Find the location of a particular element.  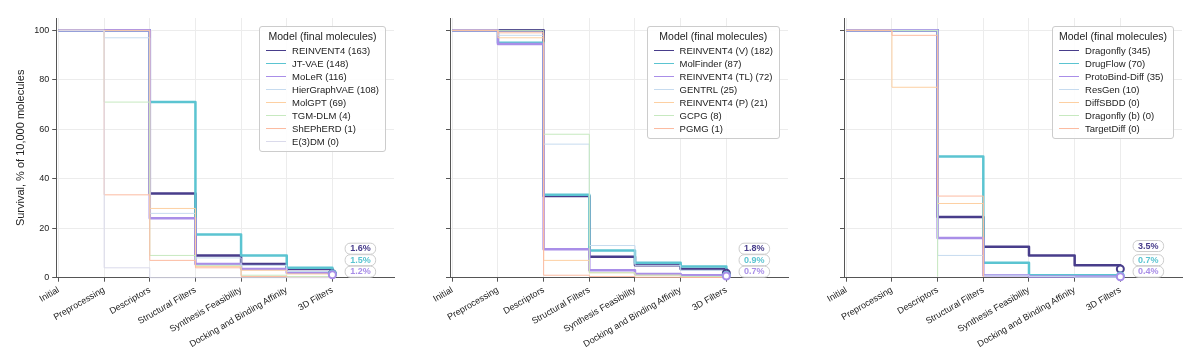

data-label: 1.2% is located at coordinates (360, 271).